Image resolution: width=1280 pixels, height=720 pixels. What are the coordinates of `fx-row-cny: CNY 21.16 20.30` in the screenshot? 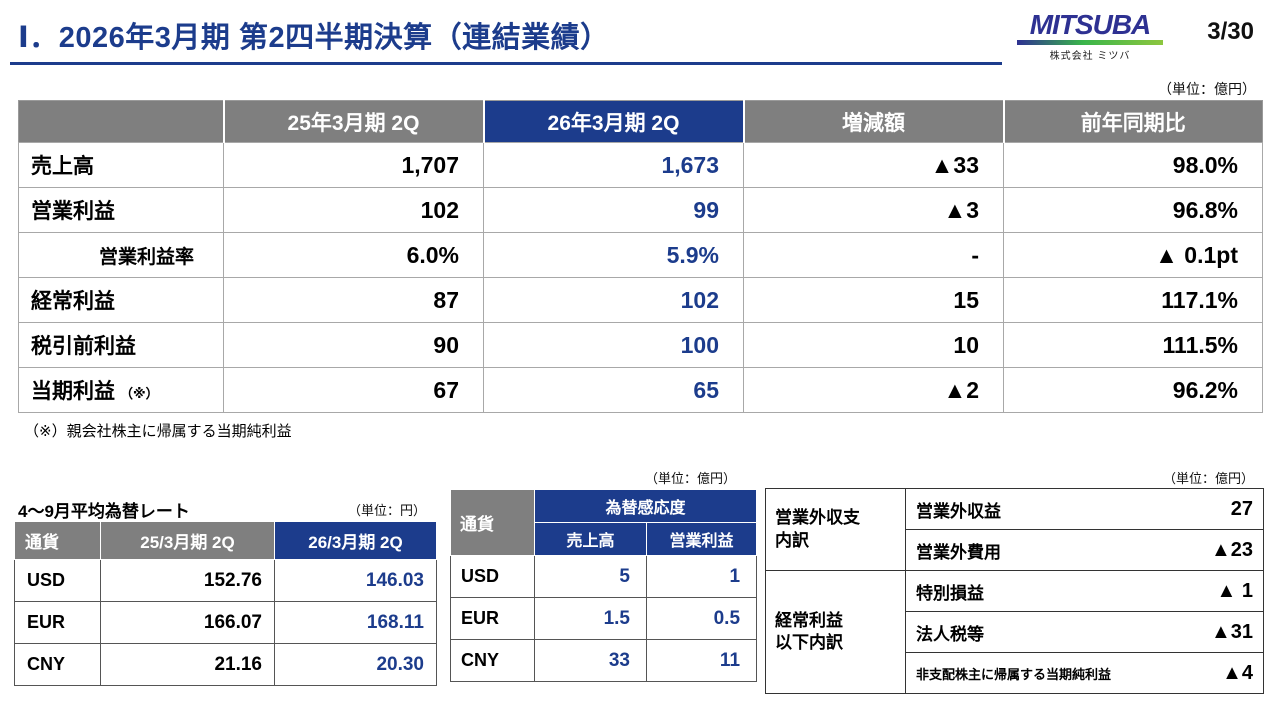 It's located at (225, 664).